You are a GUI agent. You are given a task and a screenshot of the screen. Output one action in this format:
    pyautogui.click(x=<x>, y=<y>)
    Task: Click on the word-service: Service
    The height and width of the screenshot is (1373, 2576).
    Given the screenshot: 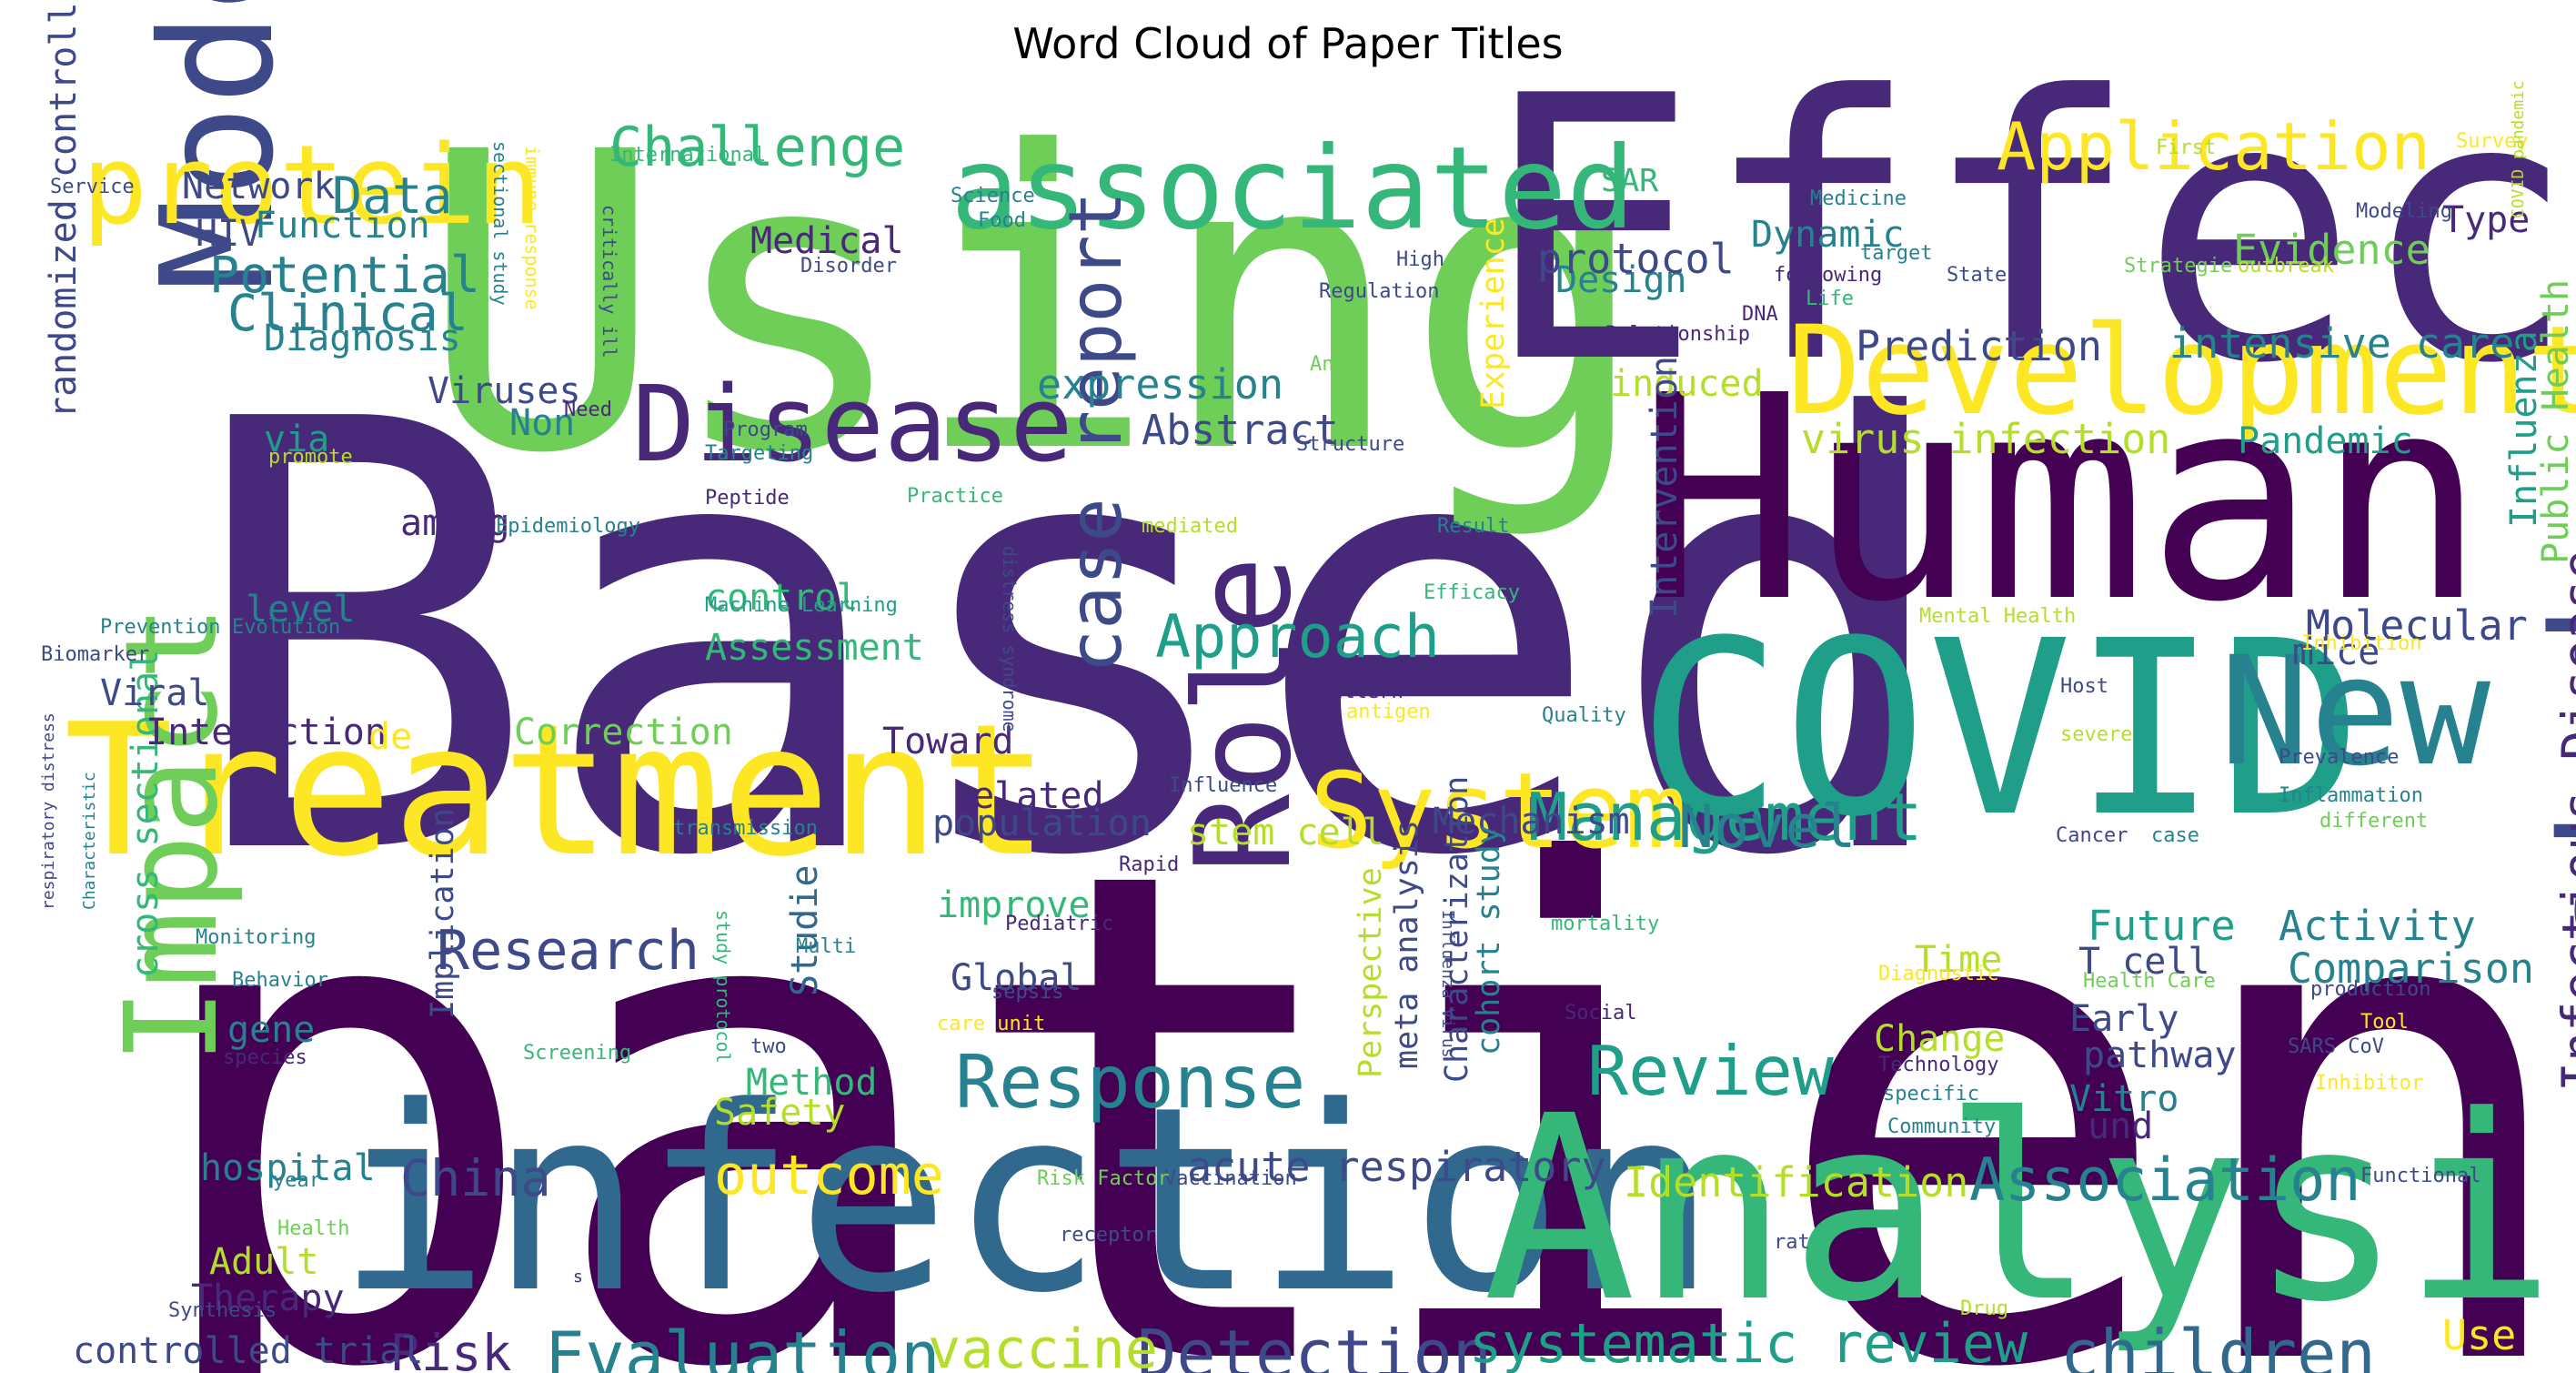 What is the action you would take?
    pyautogui.click(x=92, y=187)
    